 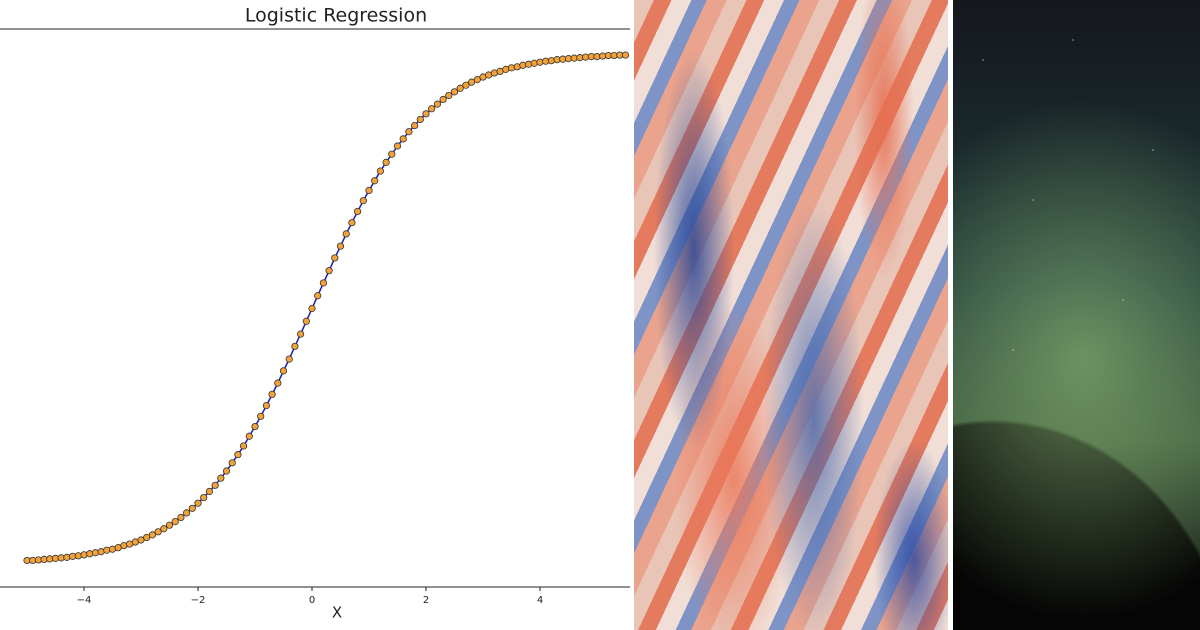 I want to click on x-tick-label: −4, so click(x=84, y=600).